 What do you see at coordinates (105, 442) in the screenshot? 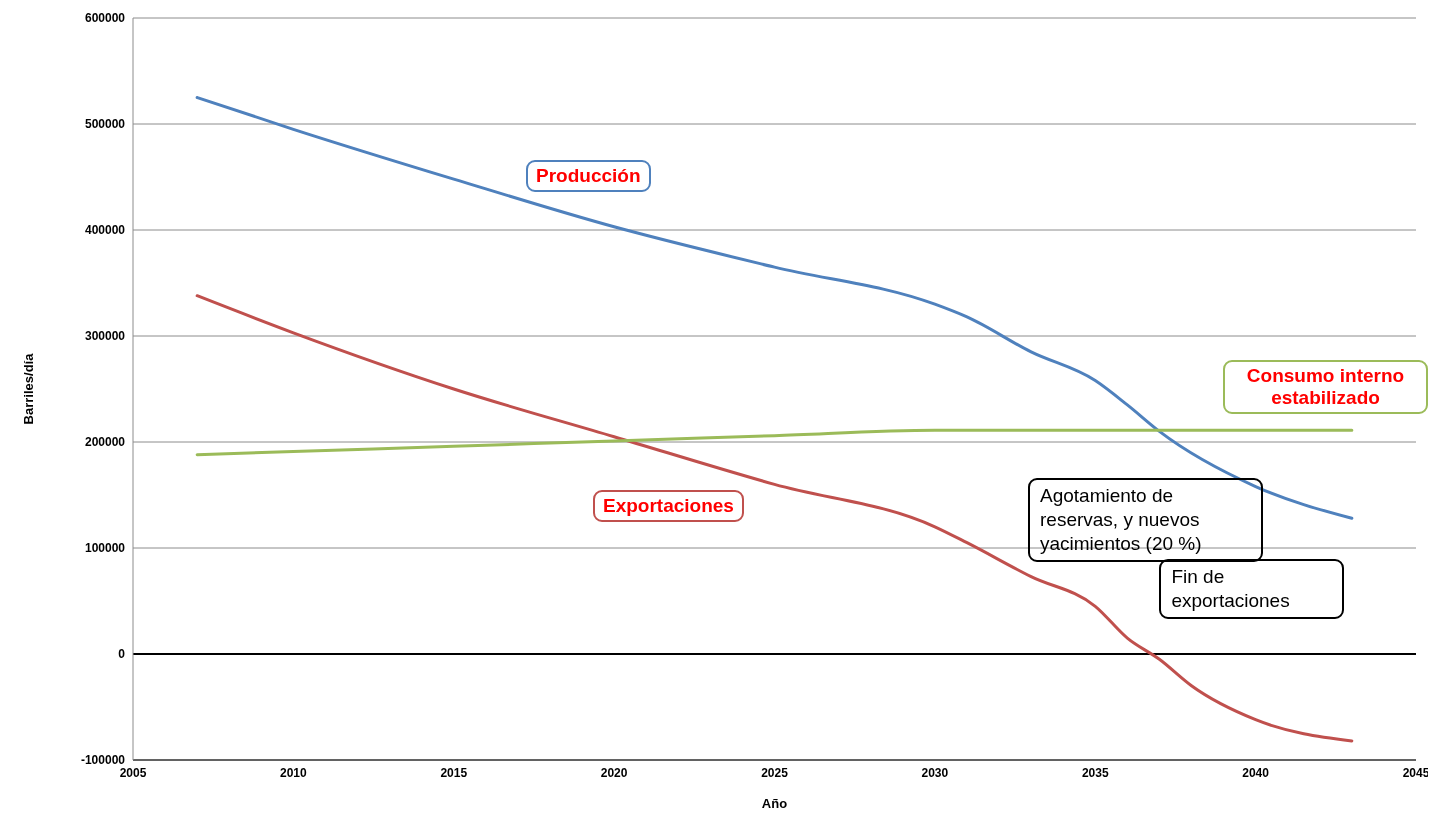
I see `y-tick-label: 200000` at bounding box center [105, 442].